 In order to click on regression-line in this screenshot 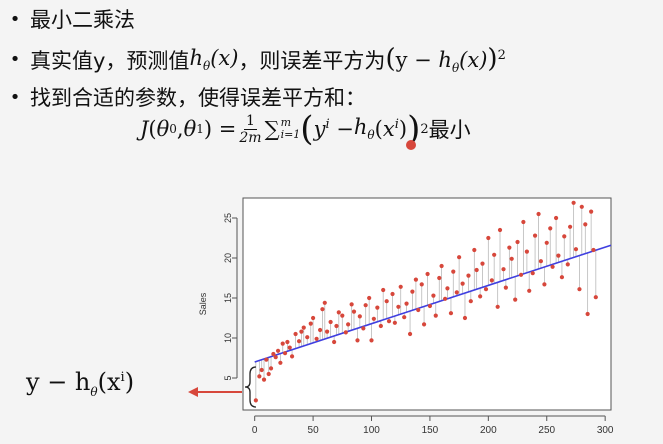, I will do `click(433, 303)`.